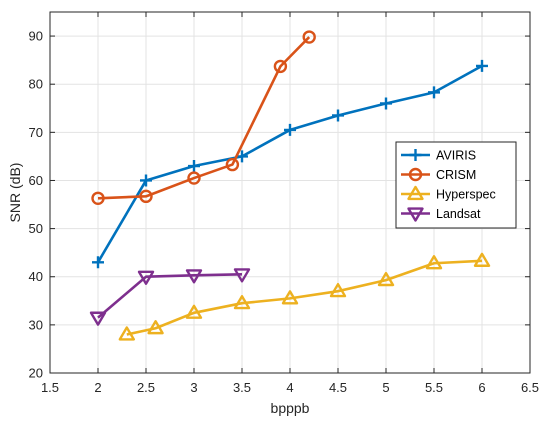 The height and width of the screenshot is (424, 550). I want to click on x-tick-label: 2.5, so click(146, 387).